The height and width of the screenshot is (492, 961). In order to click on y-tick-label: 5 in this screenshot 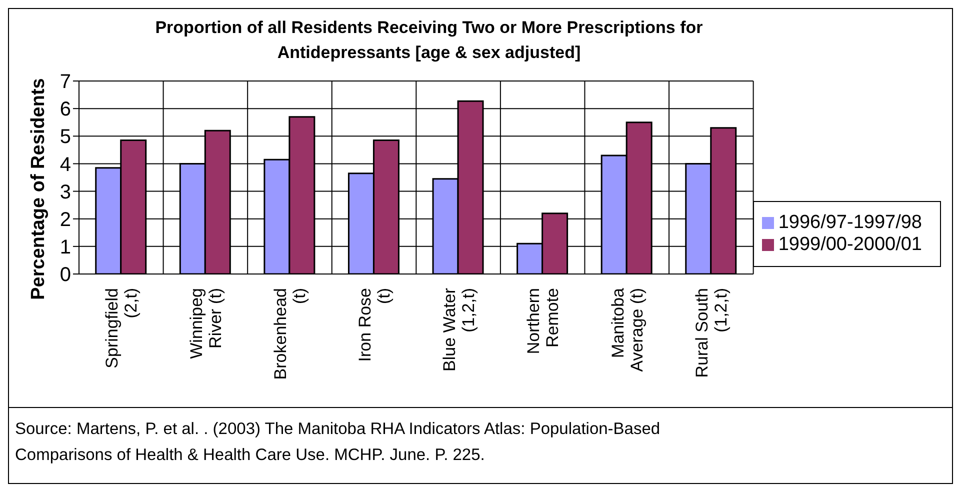, I will do `click(65, 137)`.